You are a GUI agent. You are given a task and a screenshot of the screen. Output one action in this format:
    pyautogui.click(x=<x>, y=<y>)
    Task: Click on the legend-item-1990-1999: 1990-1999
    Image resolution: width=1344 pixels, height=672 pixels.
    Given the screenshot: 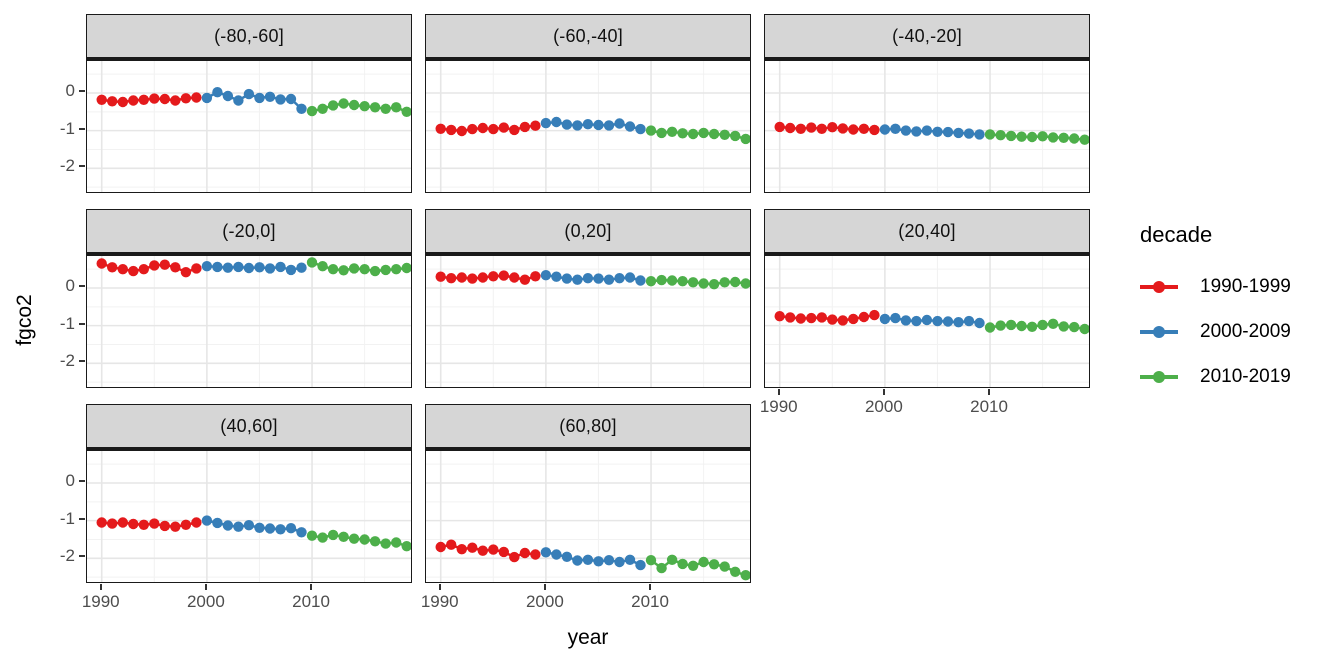 What is the action you would take?
    pyautogui.click(x=1240, y=287)
    